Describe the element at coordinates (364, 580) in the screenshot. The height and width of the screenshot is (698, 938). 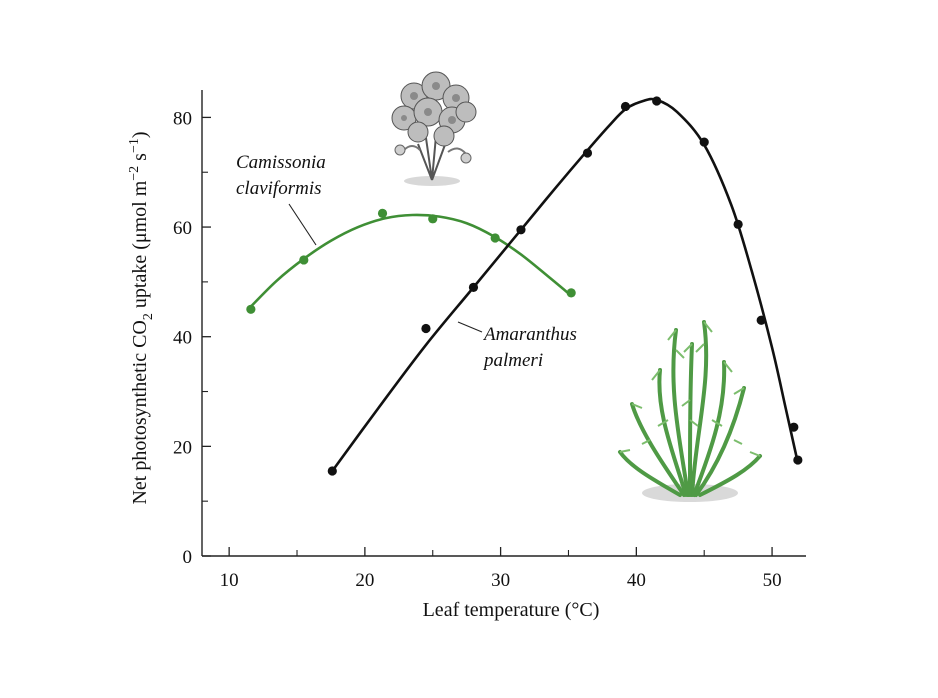
I see `x-tick-label-20: 20` at that location.